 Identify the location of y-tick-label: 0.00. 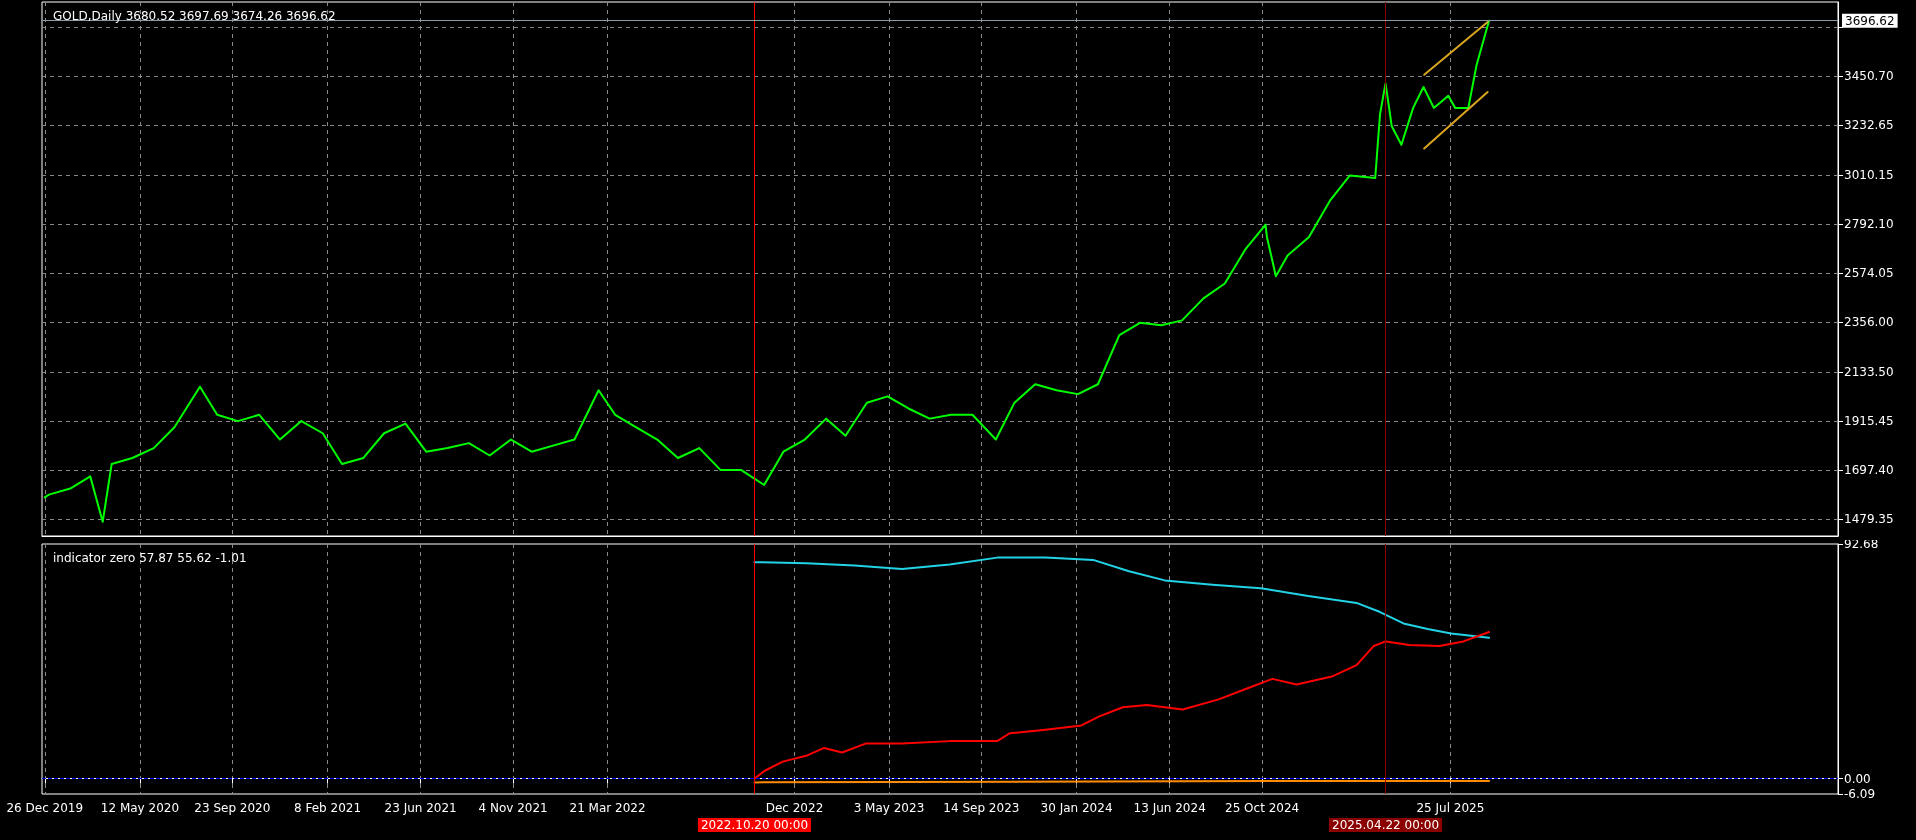
(1857, 778).